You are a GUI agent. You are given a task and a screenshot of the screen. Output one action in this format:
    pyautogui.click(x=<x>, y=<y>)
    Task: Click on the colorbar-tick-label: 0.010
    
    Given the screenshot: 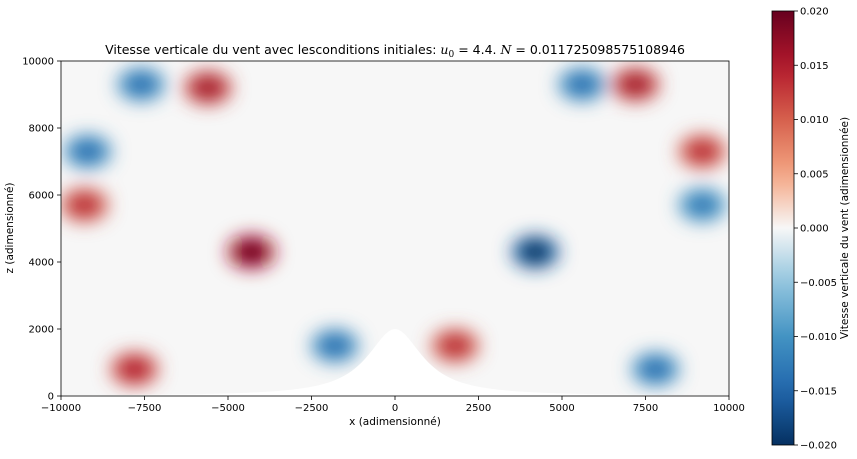 What is the action you would take?
    pyautogui.click(x=814, y=120)
    